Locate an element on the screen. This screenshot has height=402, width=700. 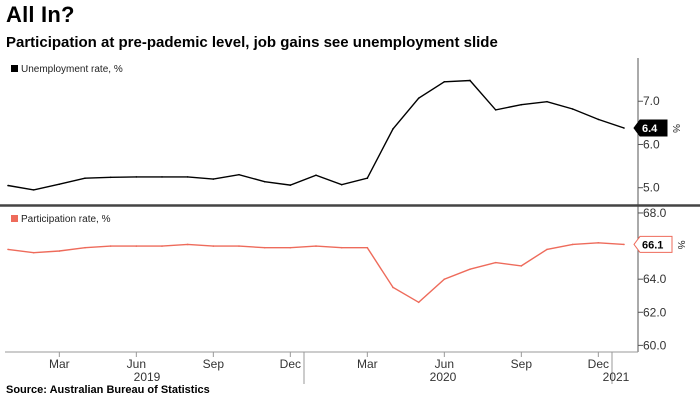
series-line is located at coordinates (316, 273).